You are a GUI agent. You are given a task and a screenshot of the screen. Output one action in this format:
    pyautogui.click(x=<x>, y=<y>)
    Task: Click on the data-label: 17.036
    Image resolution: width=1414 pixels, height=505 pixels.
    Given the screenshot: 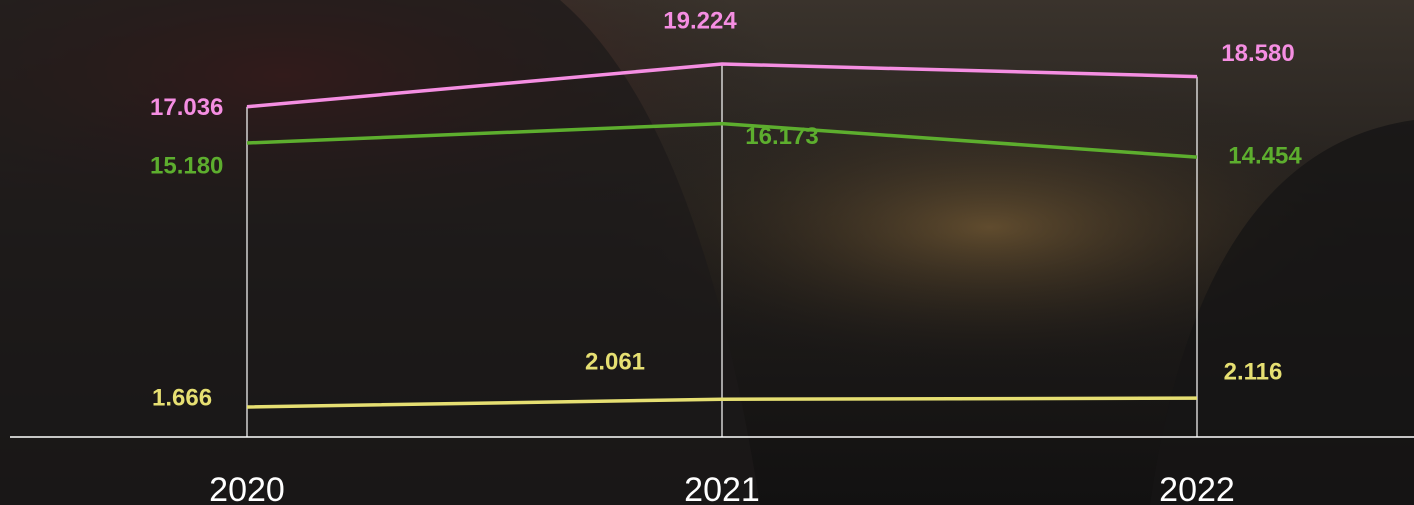 What is the action you would take?
    pyautogui.click(x=186, y=107)
    